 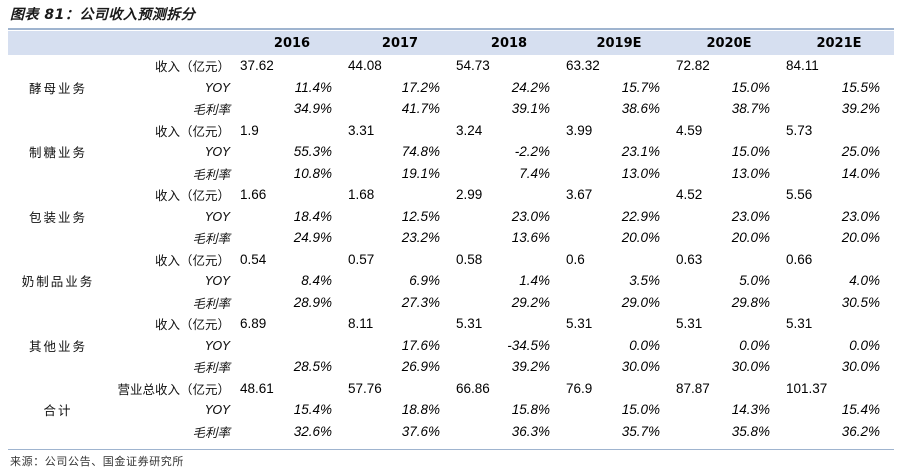 What do you see at coordinates (689, 195) in the screenshot?
I see `value-cell: 4.52` at bounding box center [689, 195].